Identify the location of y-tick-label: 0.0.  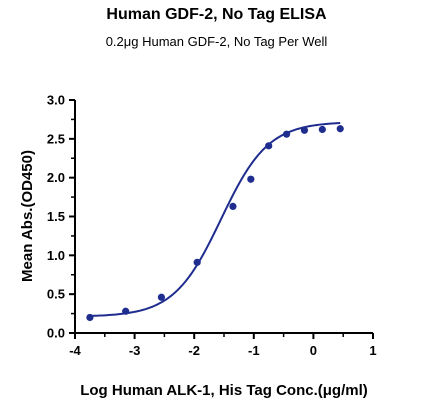
(56, 333).